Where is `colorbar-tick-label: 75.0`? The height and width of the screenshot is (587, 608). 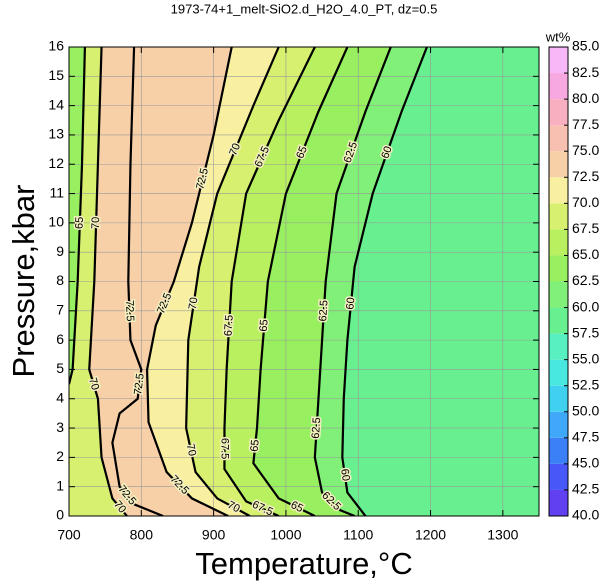
colorbar-tick-label: 75.0 is located at coordinates (585, 150).